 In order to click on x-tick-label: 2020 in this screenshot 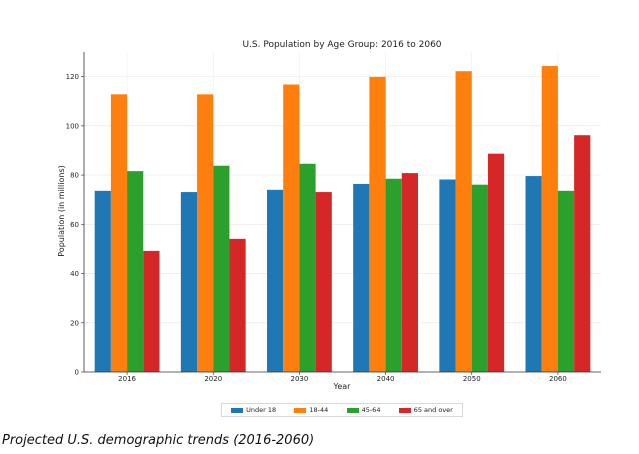, I will do `click(213, 379)`.